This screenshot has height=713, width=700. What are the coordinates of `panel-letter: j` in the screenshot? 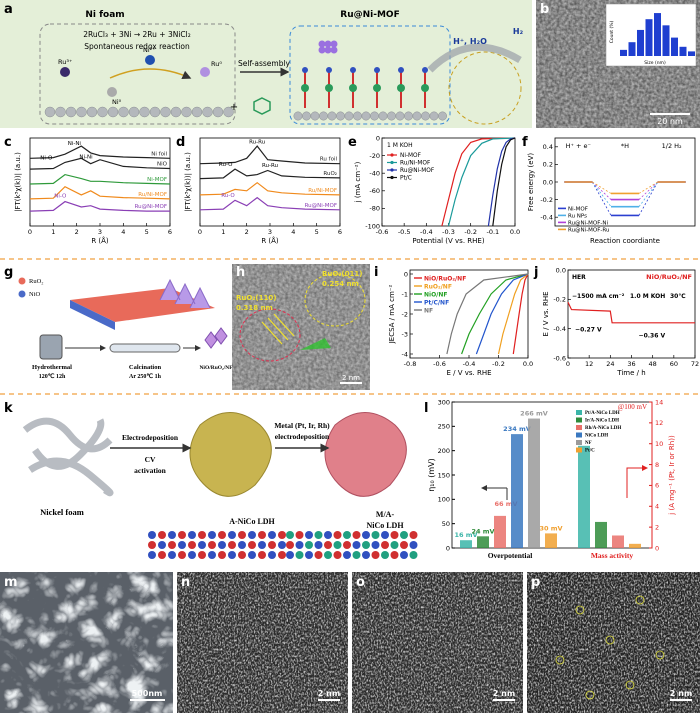 It's located at (535, 272).